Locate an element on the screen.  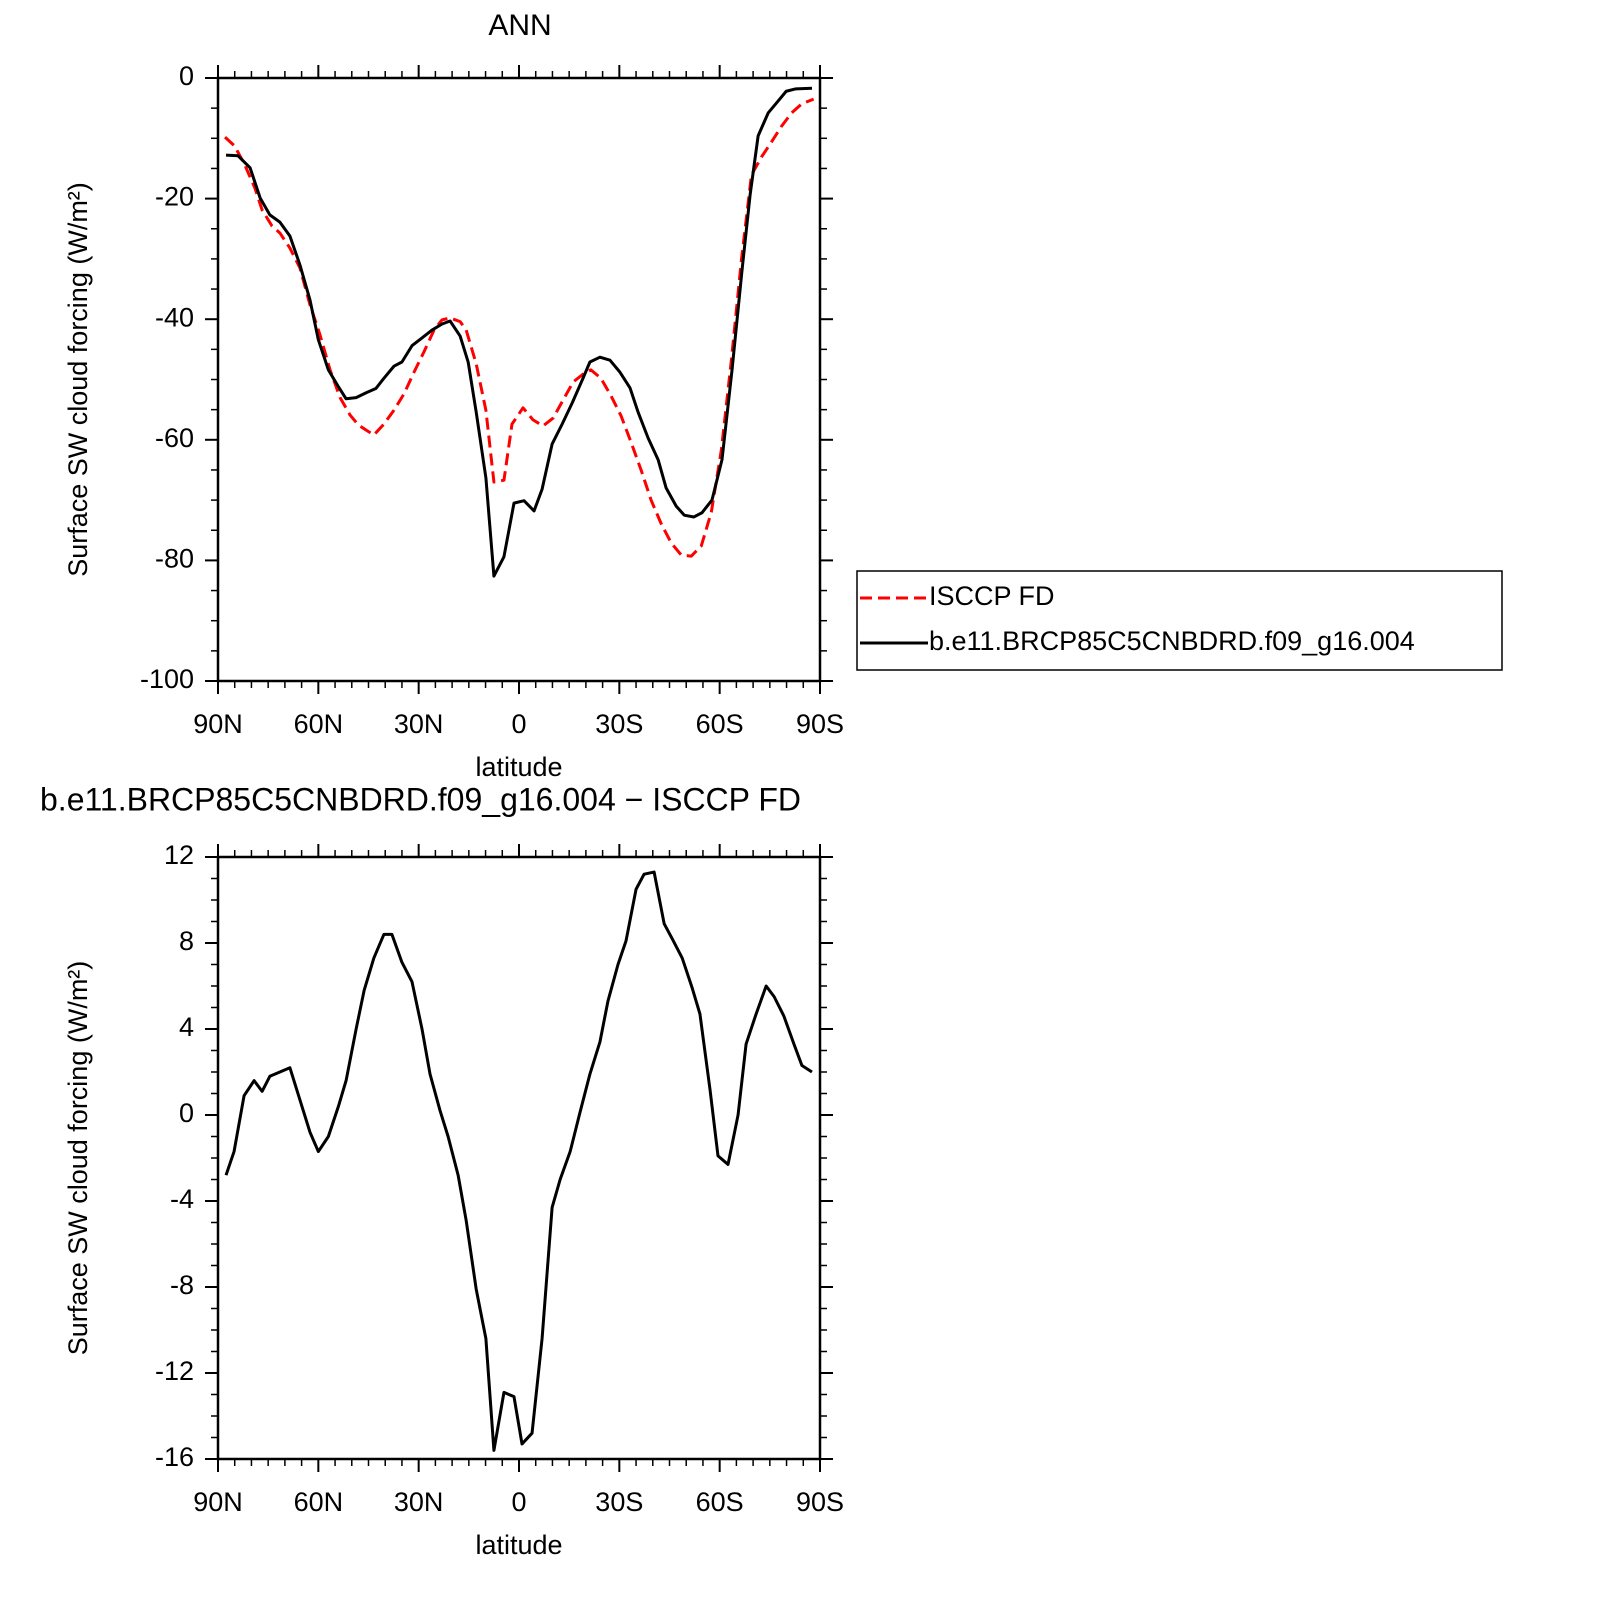
y-tick-label: 12 is located at coordinates (179, 855).